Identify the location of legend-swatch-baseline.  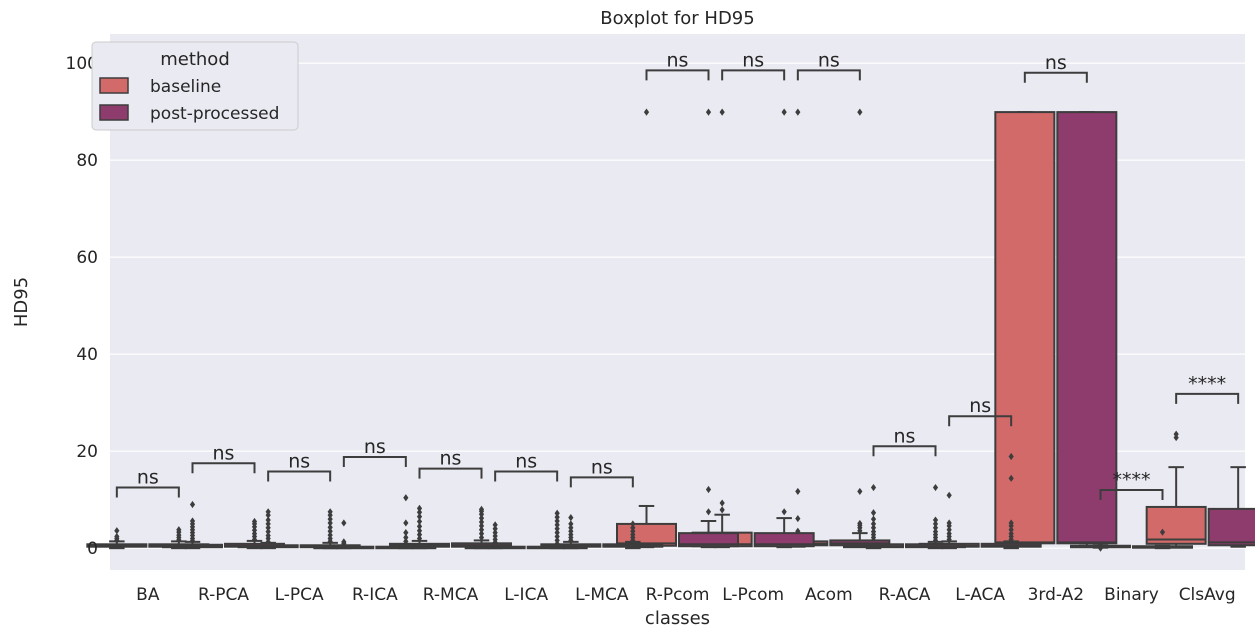
(114, 85).